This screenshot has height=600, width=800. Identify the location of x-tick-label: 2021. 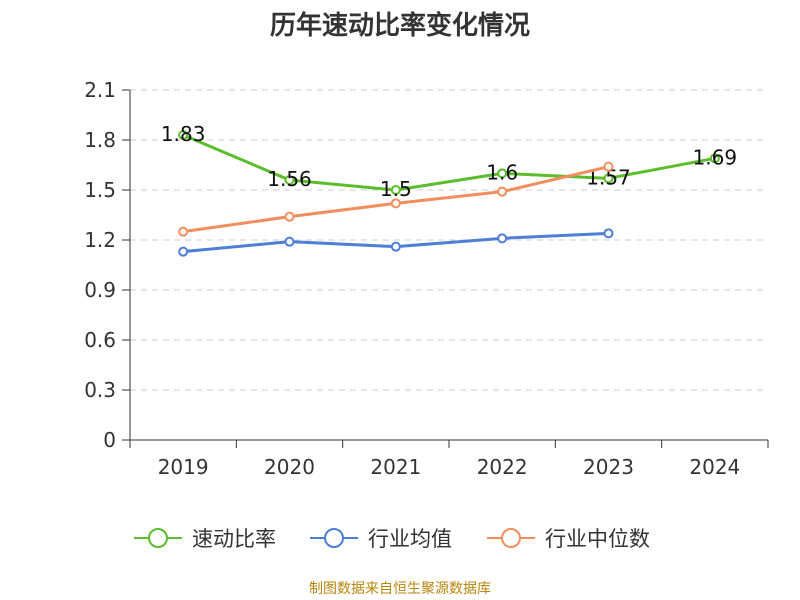
(395, 467).